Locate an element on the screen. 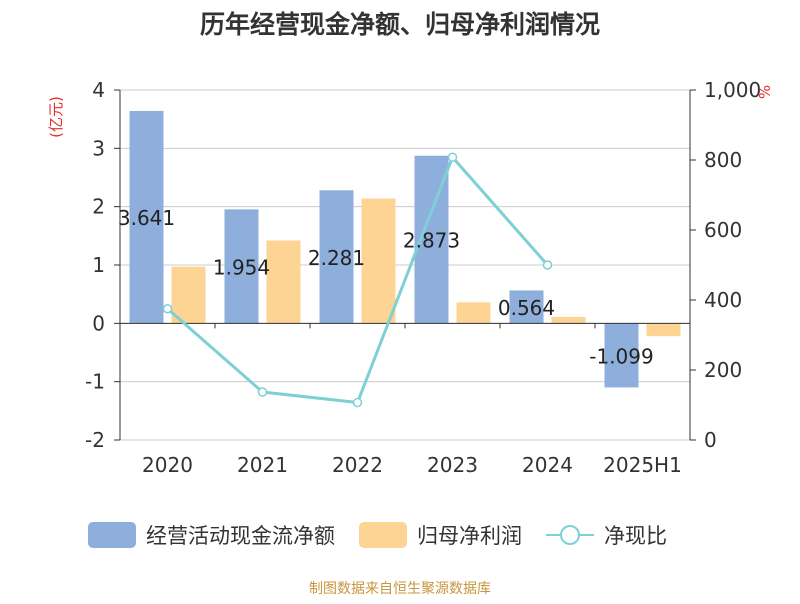 This screenshot has width=800, height=604. y-right-tick-label: 600 is located at coordinates (723, 230).